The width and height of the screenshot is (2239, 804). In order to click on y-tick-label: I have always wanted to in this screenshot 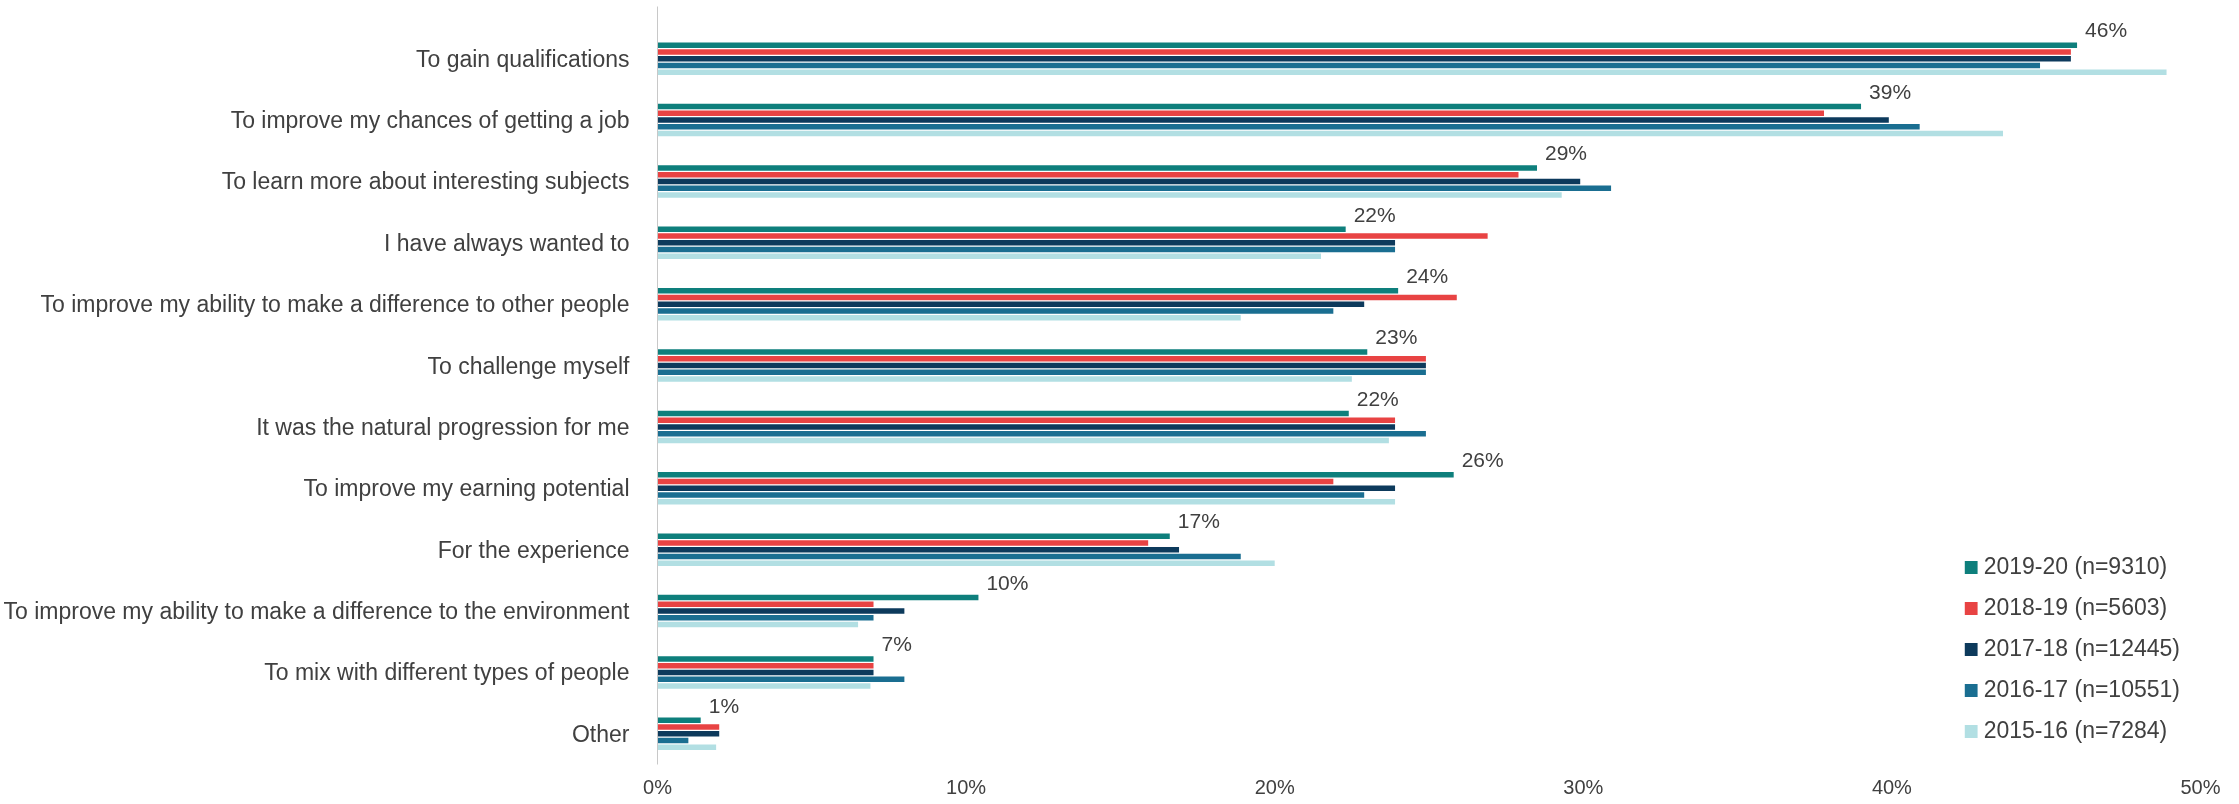, I will do `click(507, 242)`.